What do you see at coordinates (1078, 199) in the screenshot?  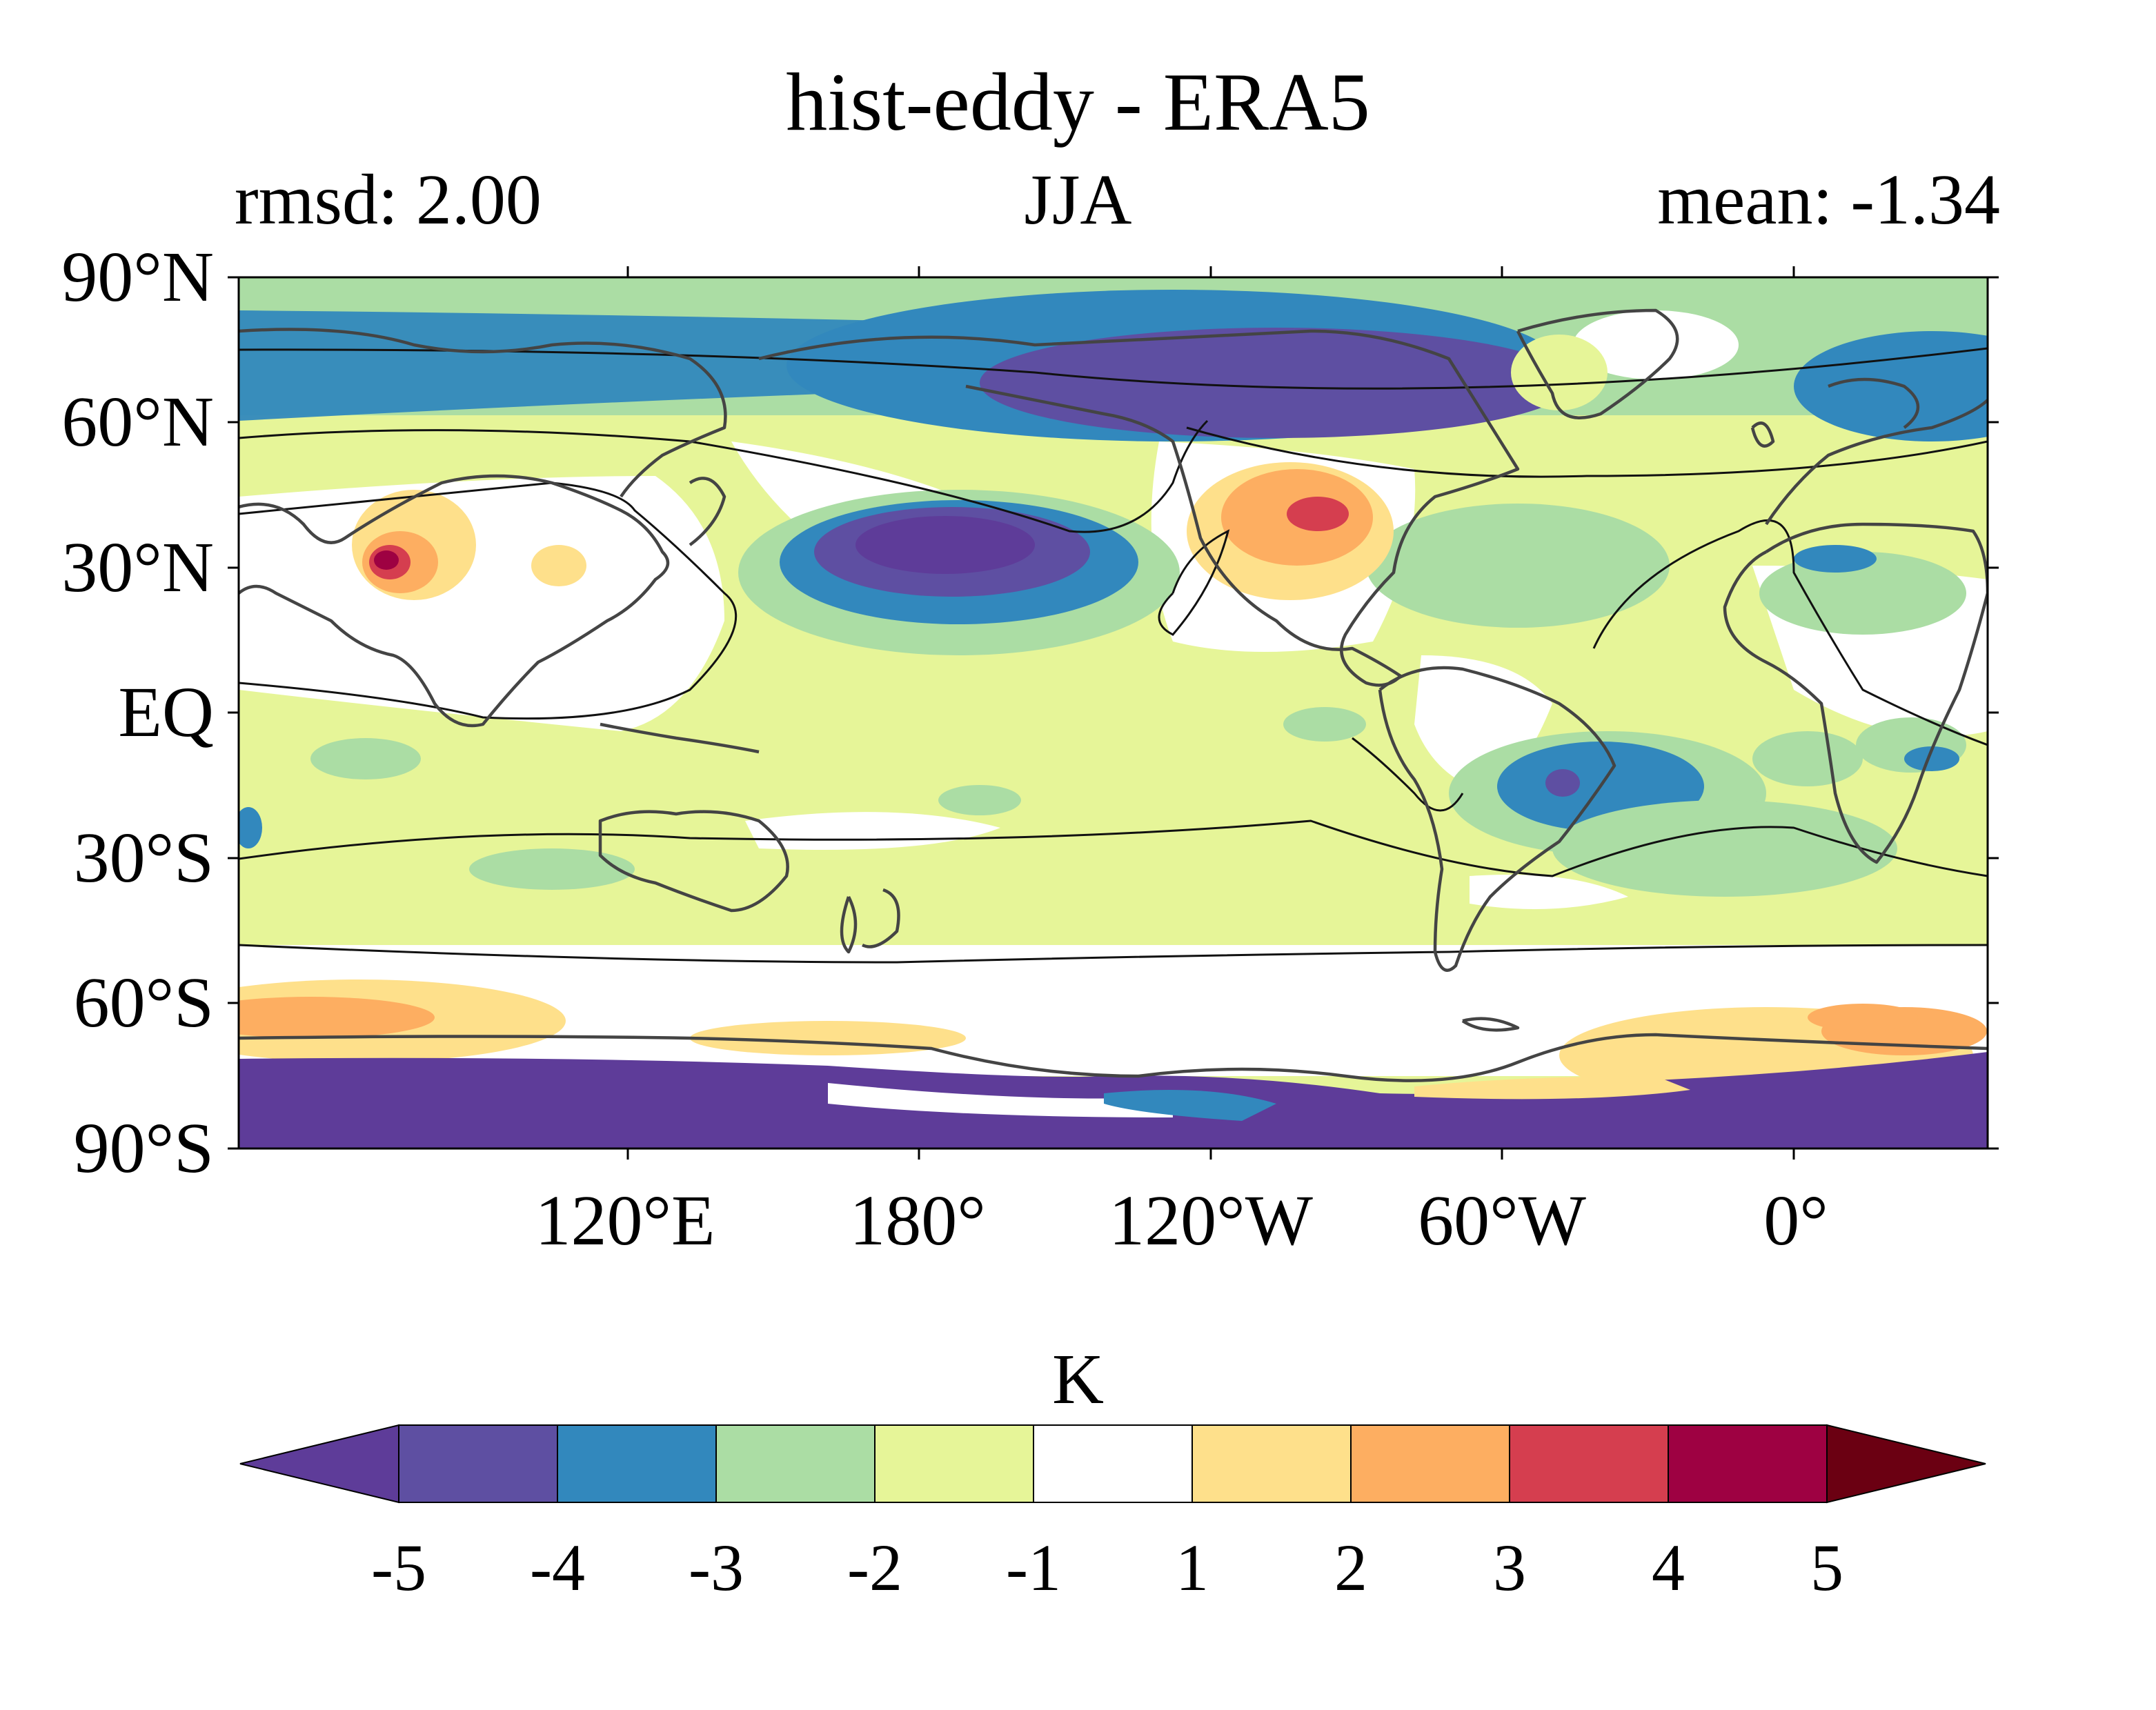 I see `season-label: JJA` at bounding box center [1078, 199].